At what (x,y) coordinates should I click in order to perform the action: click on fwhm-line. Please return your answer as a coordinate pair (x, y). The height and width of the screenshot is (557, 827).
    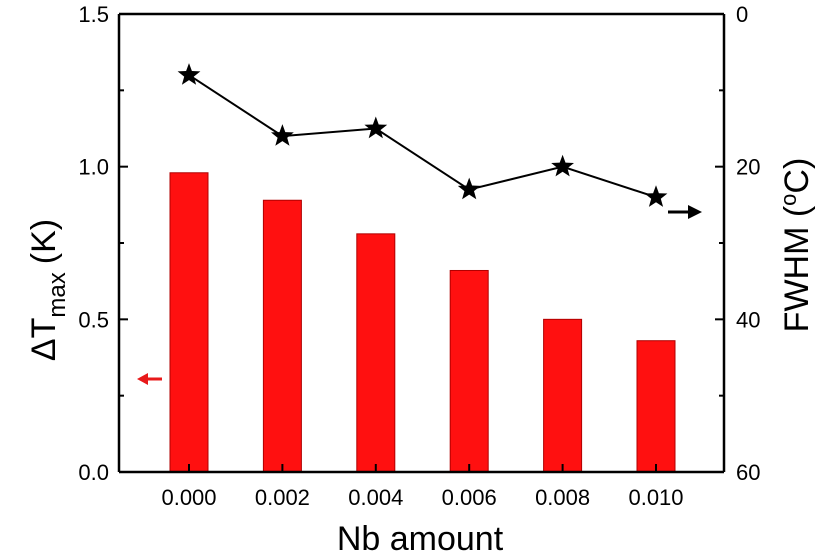
    Looking at the image, I should click on (422, 136).